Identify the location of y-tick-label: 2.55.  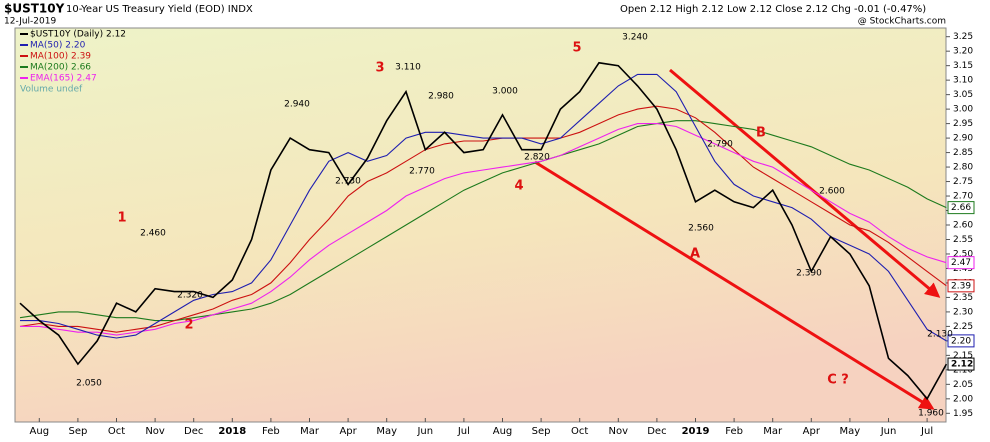
(963, 240).